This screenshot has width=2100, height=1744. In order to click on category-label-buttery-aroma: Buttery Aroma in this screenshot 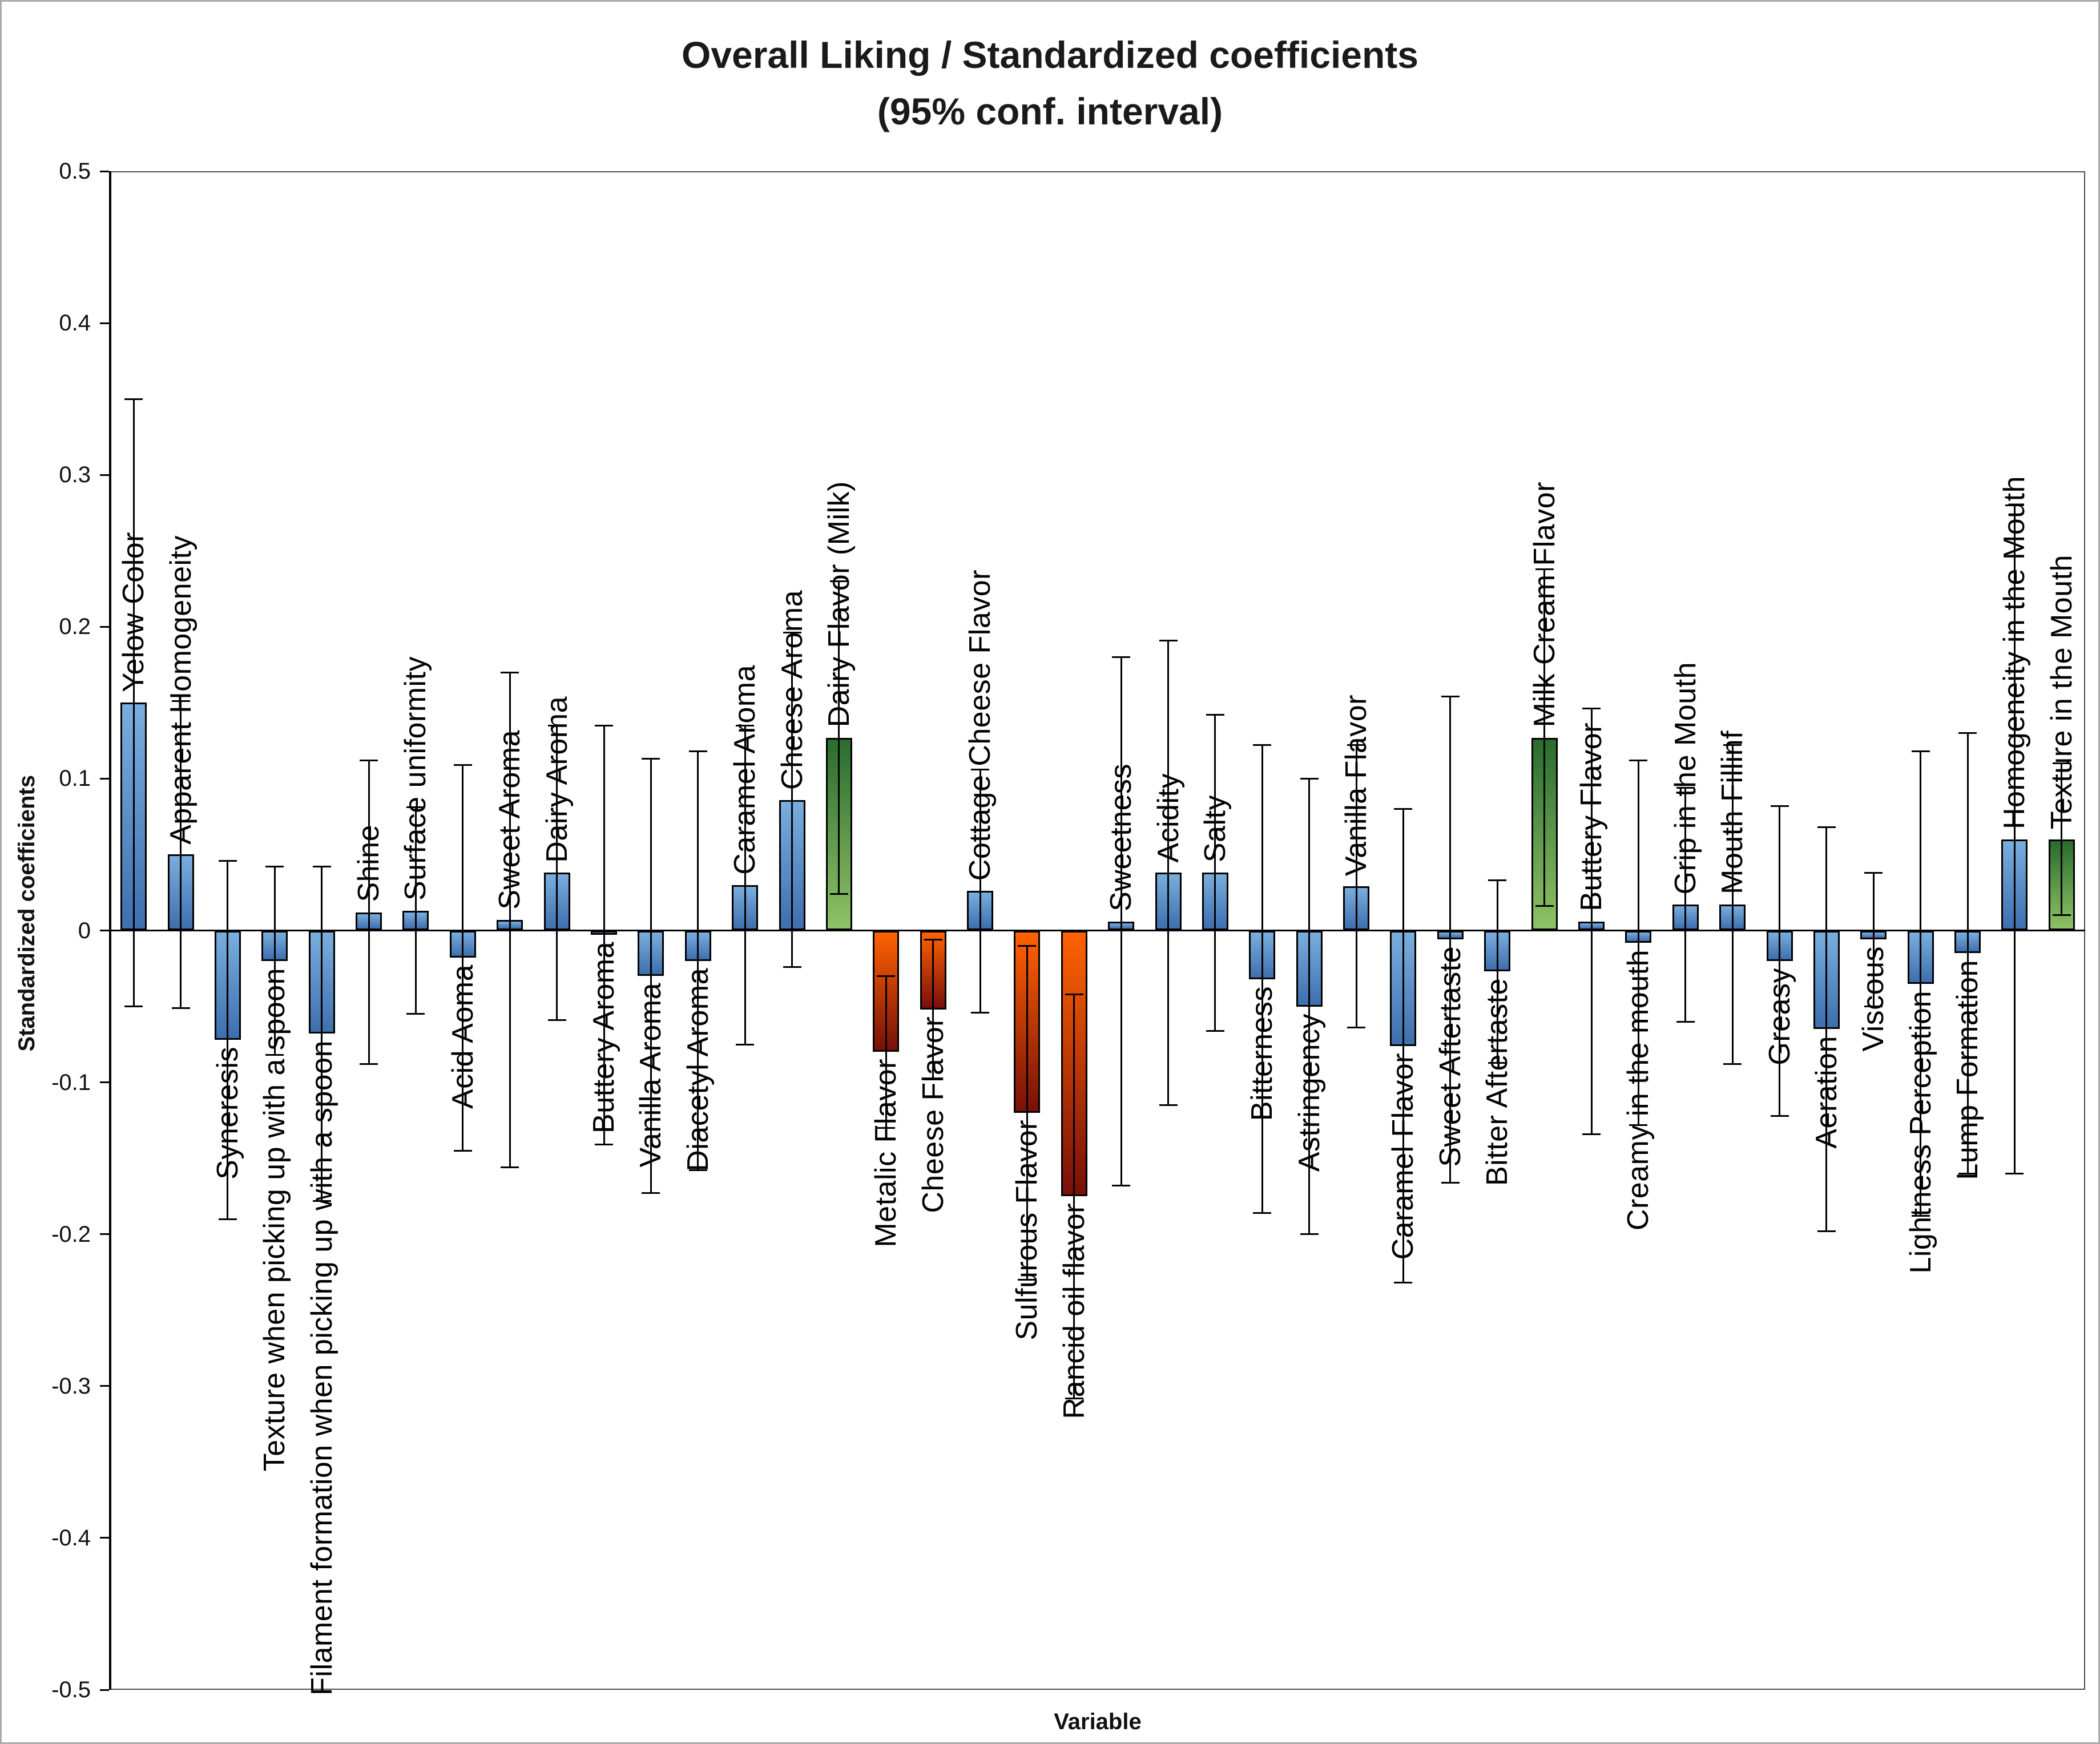, I will do `click(603, 1038)`.